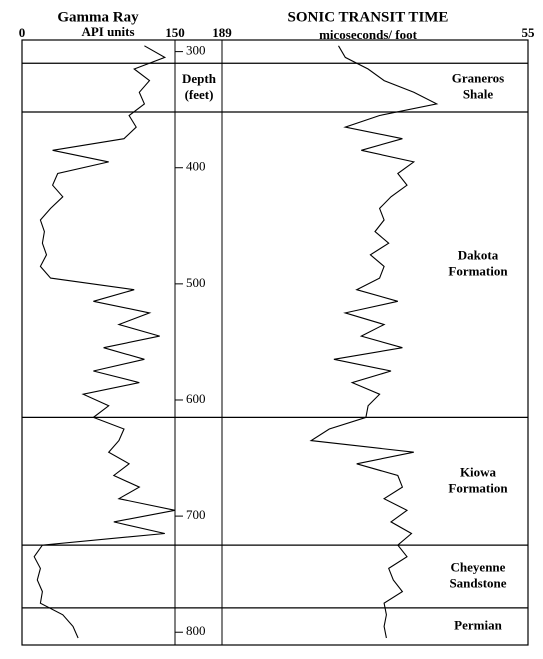 The image size is (543, 659). What do you see at coordinates (199, 78) in the screenshot?
I see `depth-label: Depth` at bounding box center [199, 78].